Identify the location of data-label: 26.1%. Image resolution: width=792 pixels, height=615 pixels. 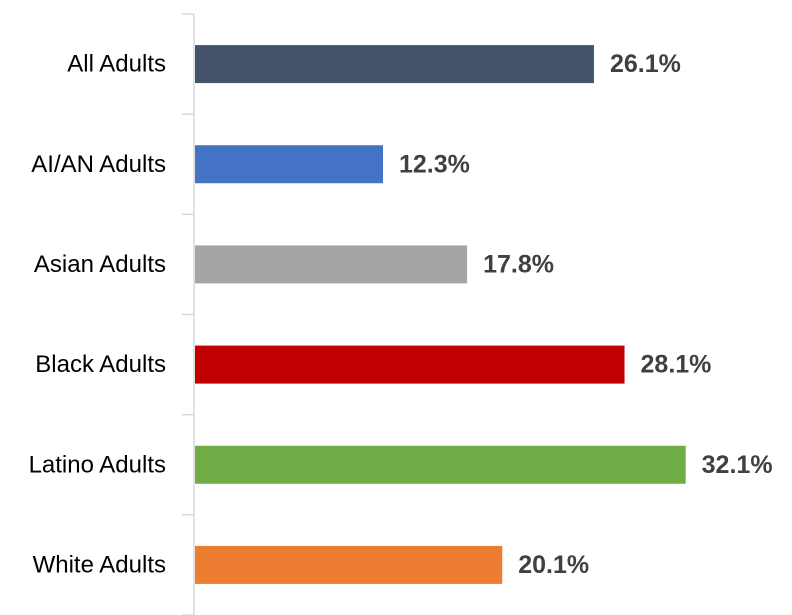
(645, 64).